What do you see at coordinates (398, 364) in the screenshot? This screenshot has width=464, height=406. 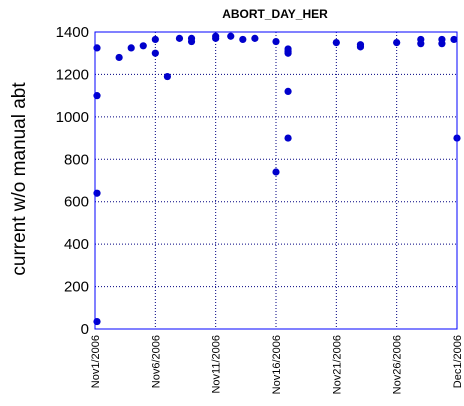 I see `x-tick-label: Nov26/2006` at bounding box center [398, 364].